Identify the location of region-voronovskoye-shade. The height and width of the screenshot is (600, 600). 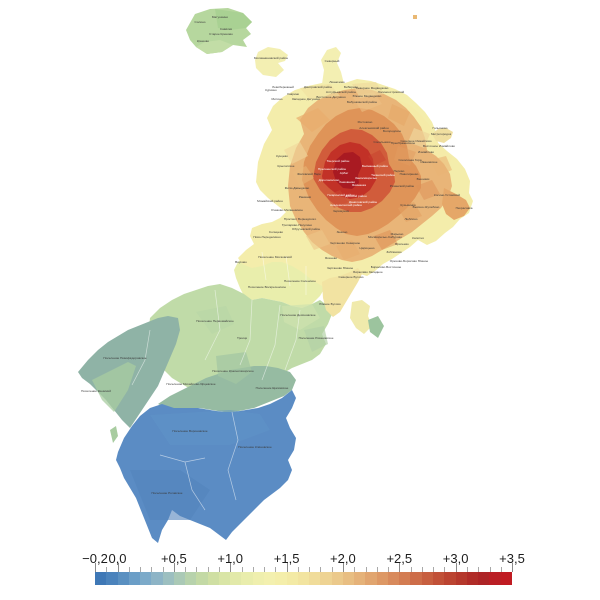
(210, 427).